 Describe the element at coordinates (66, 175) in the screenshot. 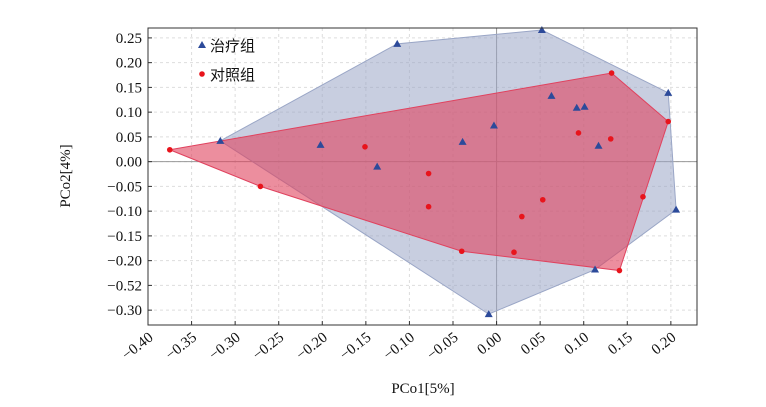

I see `y-axis-label: PCo2[4%]` at that location.